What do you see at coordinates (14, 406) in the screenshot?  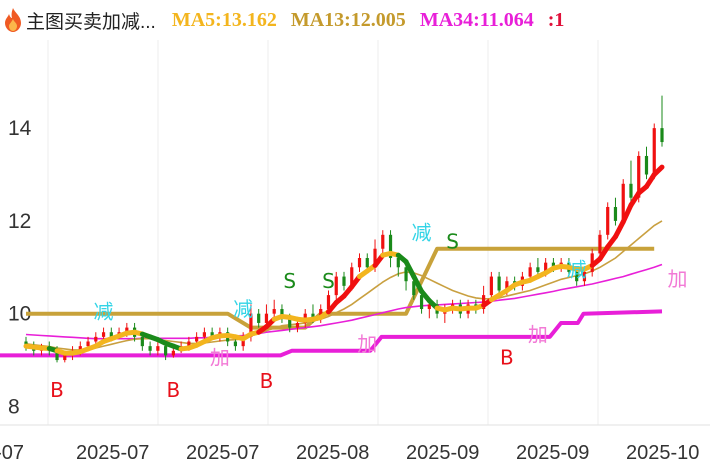 I see `y-tick-label: 8` at bounding box center [14, 406].